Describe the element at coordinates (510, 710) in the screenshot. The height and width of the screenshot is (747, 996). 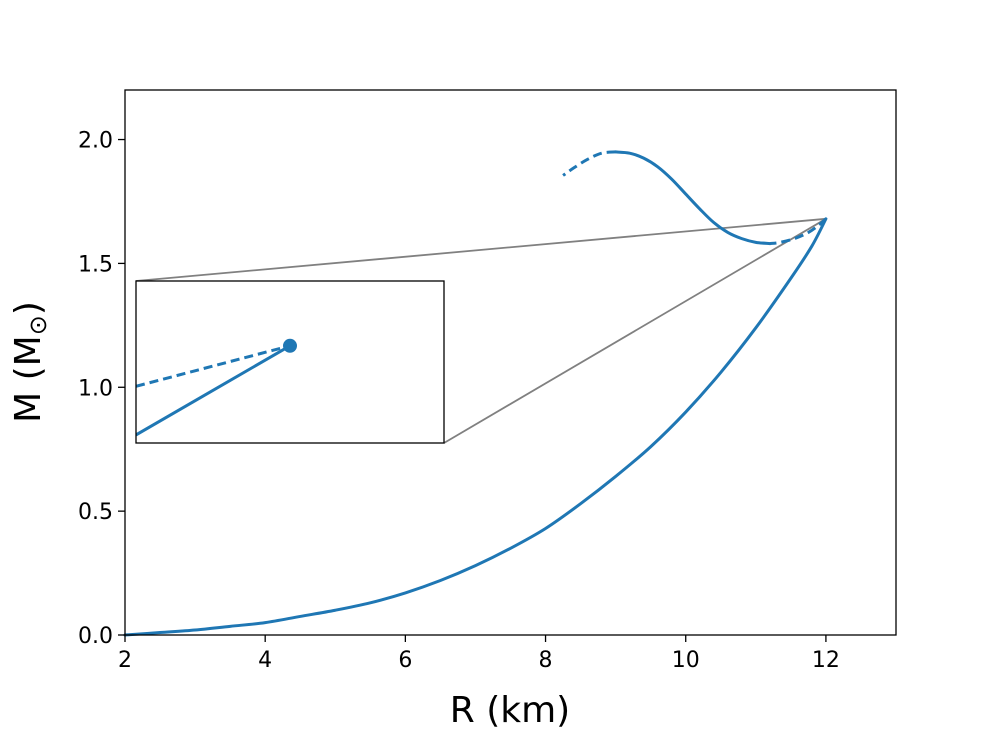
I see `x-axis-label: R (km)` at that location.